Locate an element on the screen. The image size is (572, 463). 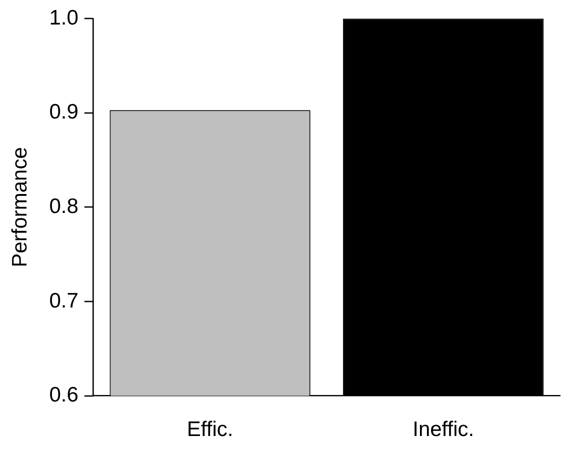
y-axis-title: Performance is located at coordinates (20, 207).